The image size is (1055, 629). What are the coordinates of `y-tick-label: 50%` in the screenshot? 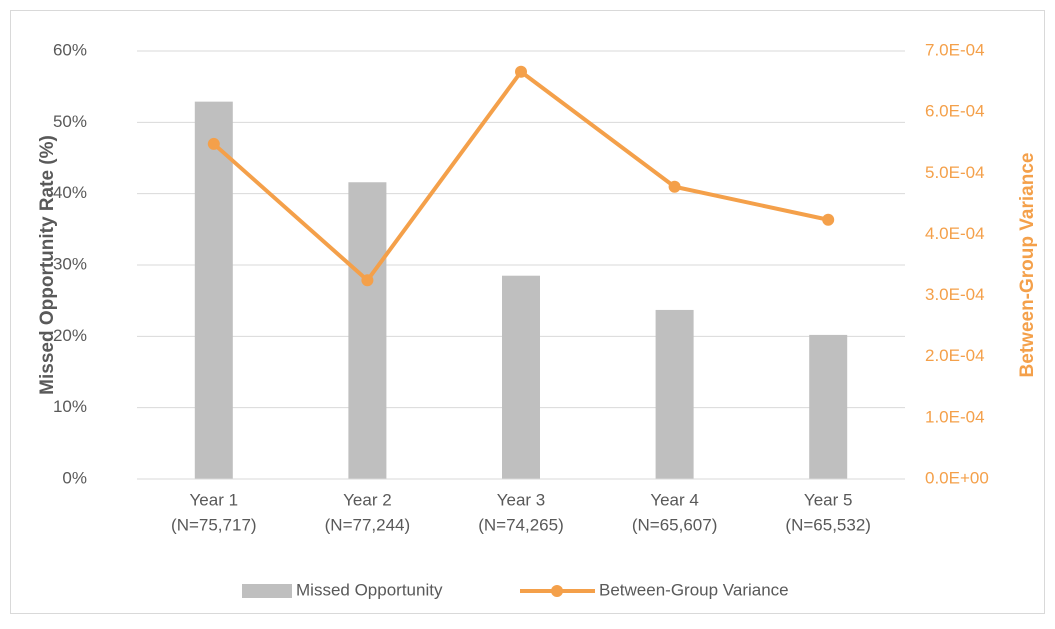 It's located at (70, 121).